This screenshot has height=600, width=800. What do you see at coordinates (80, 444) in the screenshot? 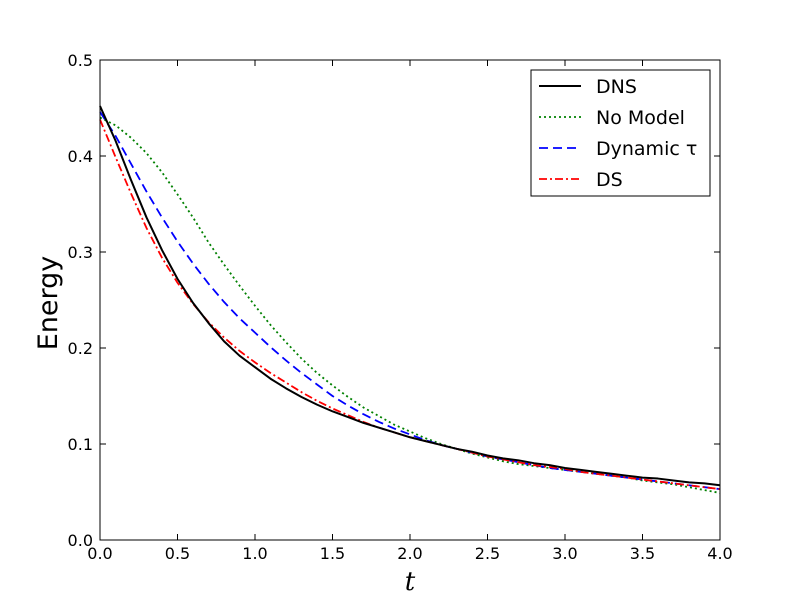
I see `y-tick-label: 0.1` at bounding box center [80, 444].